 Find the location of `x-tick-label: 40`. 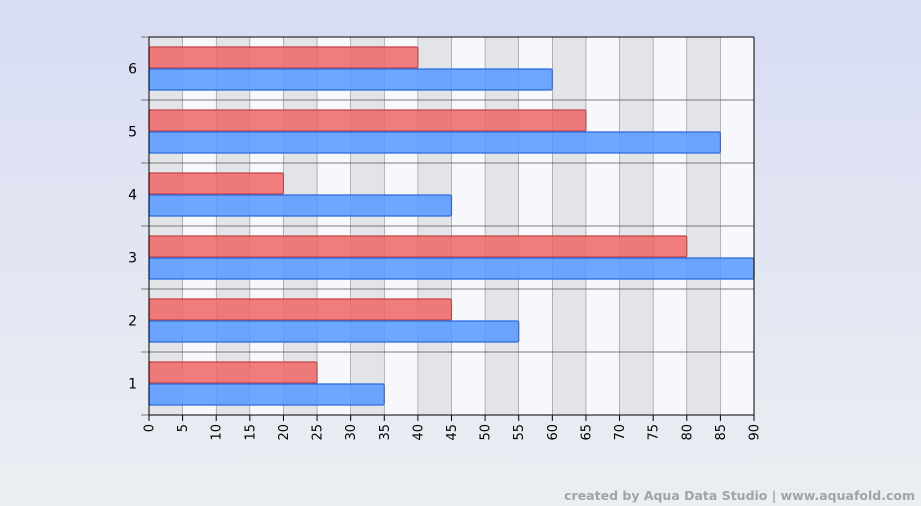

x-tick-label: 40 is located at coordinates (418, 432).